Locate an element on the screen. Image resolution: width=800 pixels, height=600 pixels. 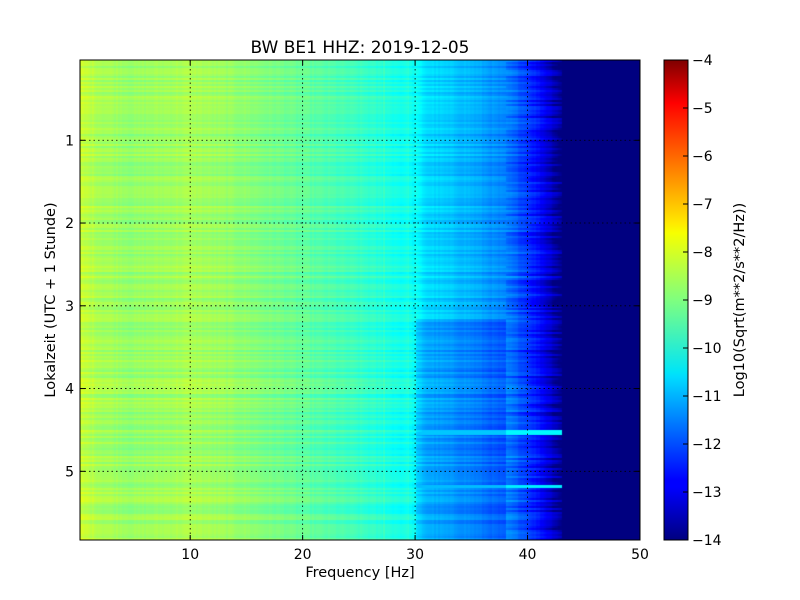
y-tick-label: 1 is located at coordinates (69, 141).